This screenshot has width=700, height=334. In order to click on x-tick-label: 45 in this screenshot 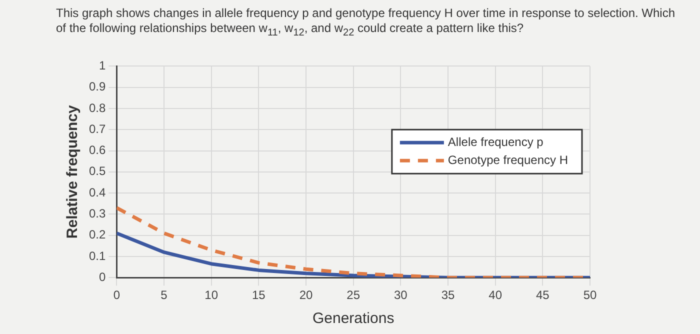, I will do `click(543, 295)`.